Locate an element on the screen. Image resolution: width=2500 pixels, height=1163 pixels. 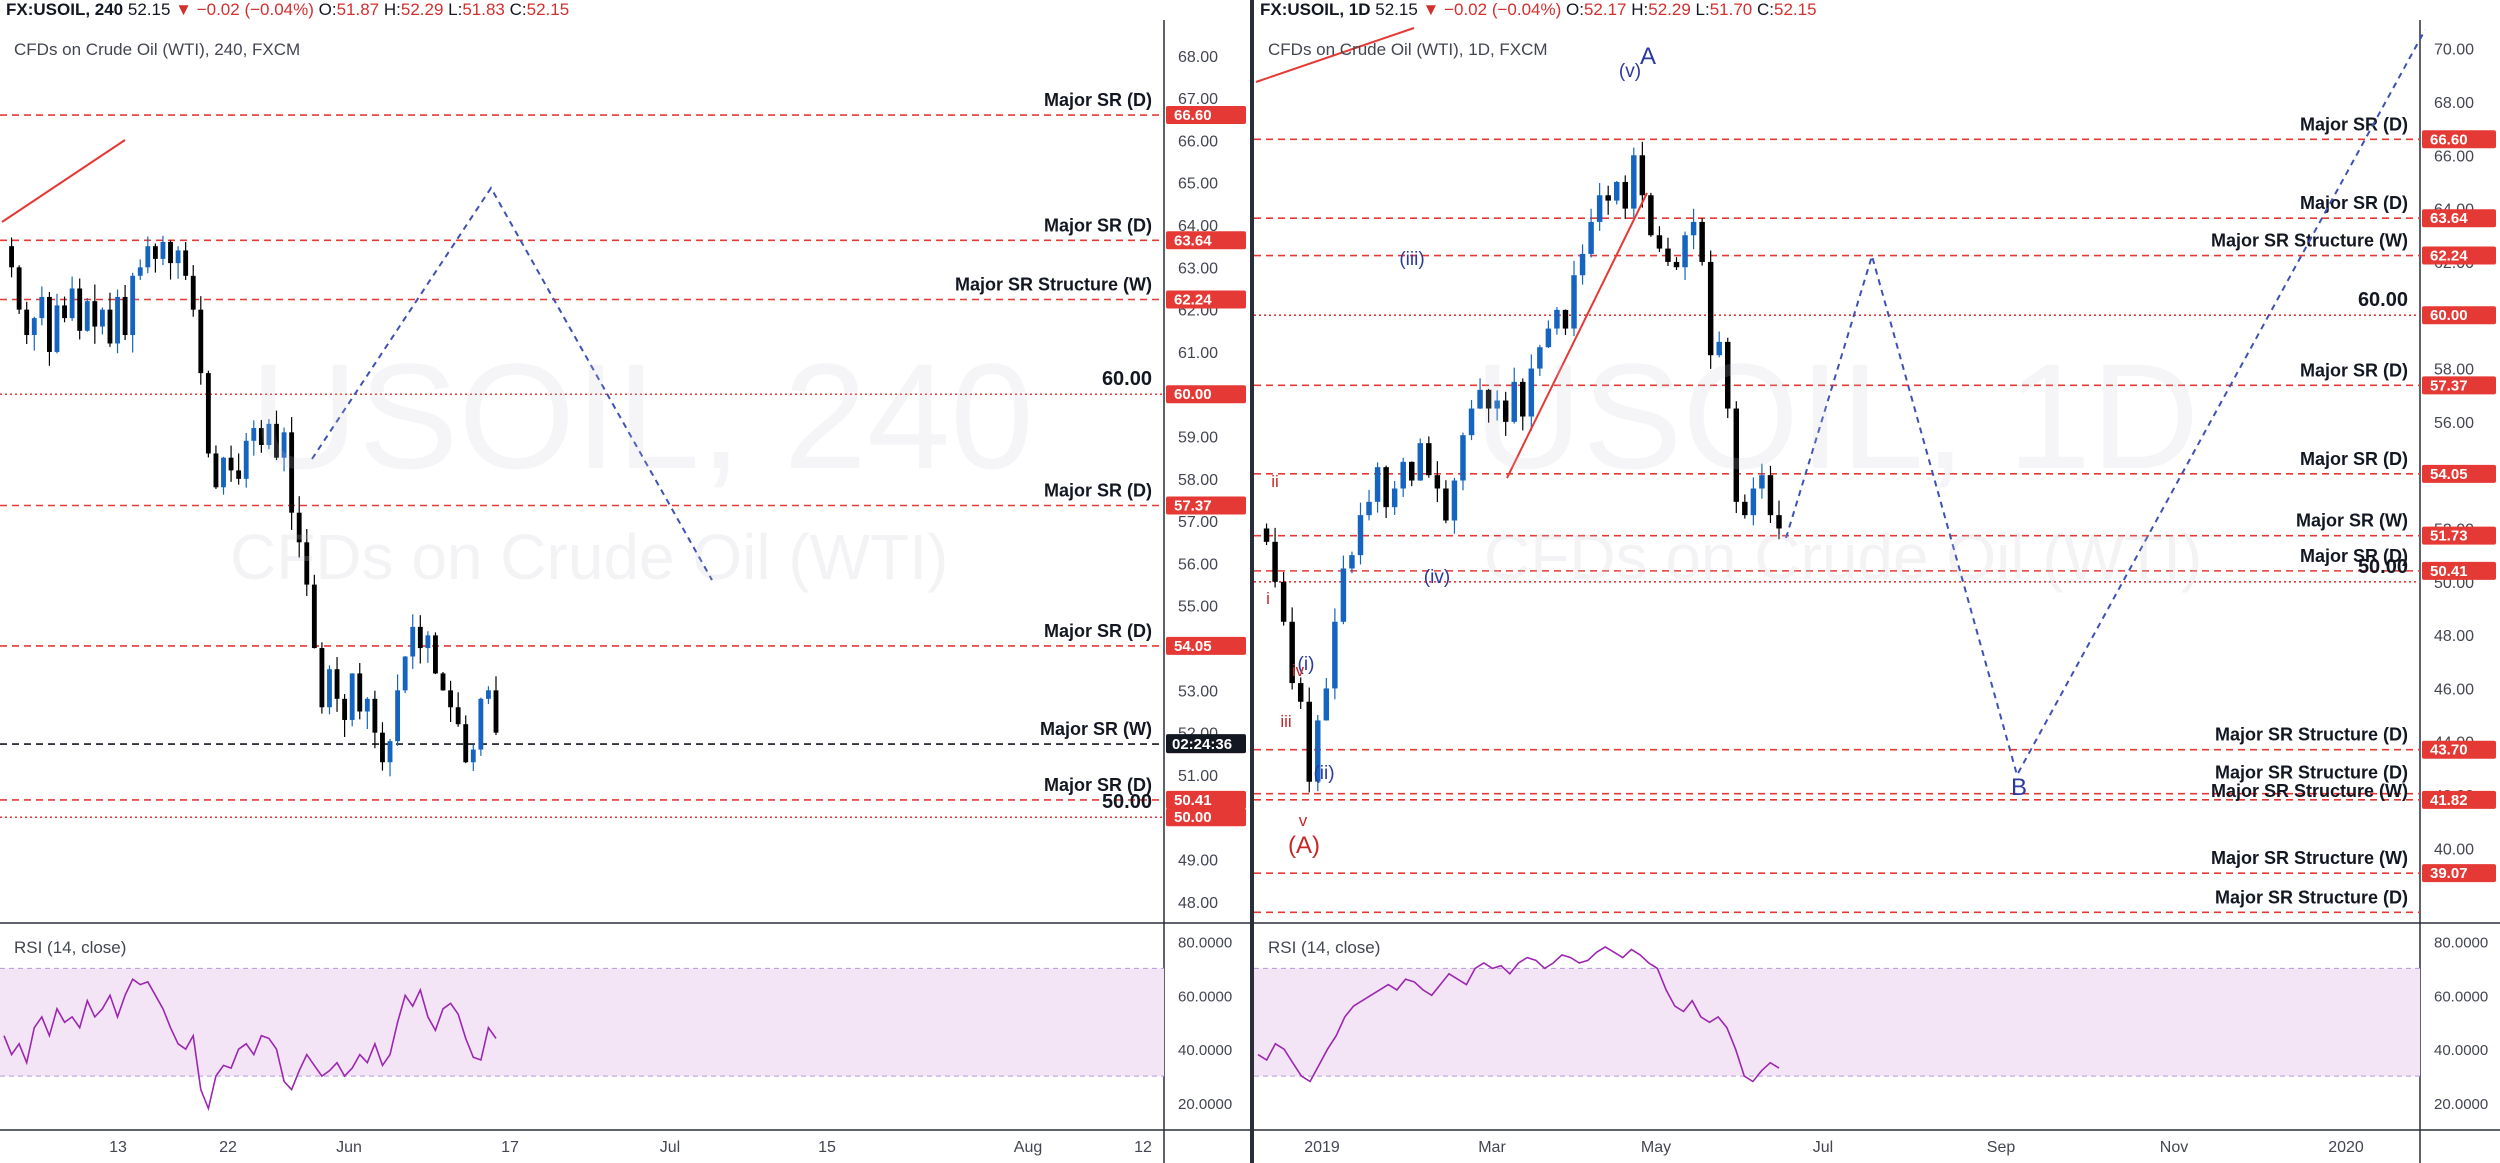
price-tag-text: 50.41 is located at coordinates (2449, 571).